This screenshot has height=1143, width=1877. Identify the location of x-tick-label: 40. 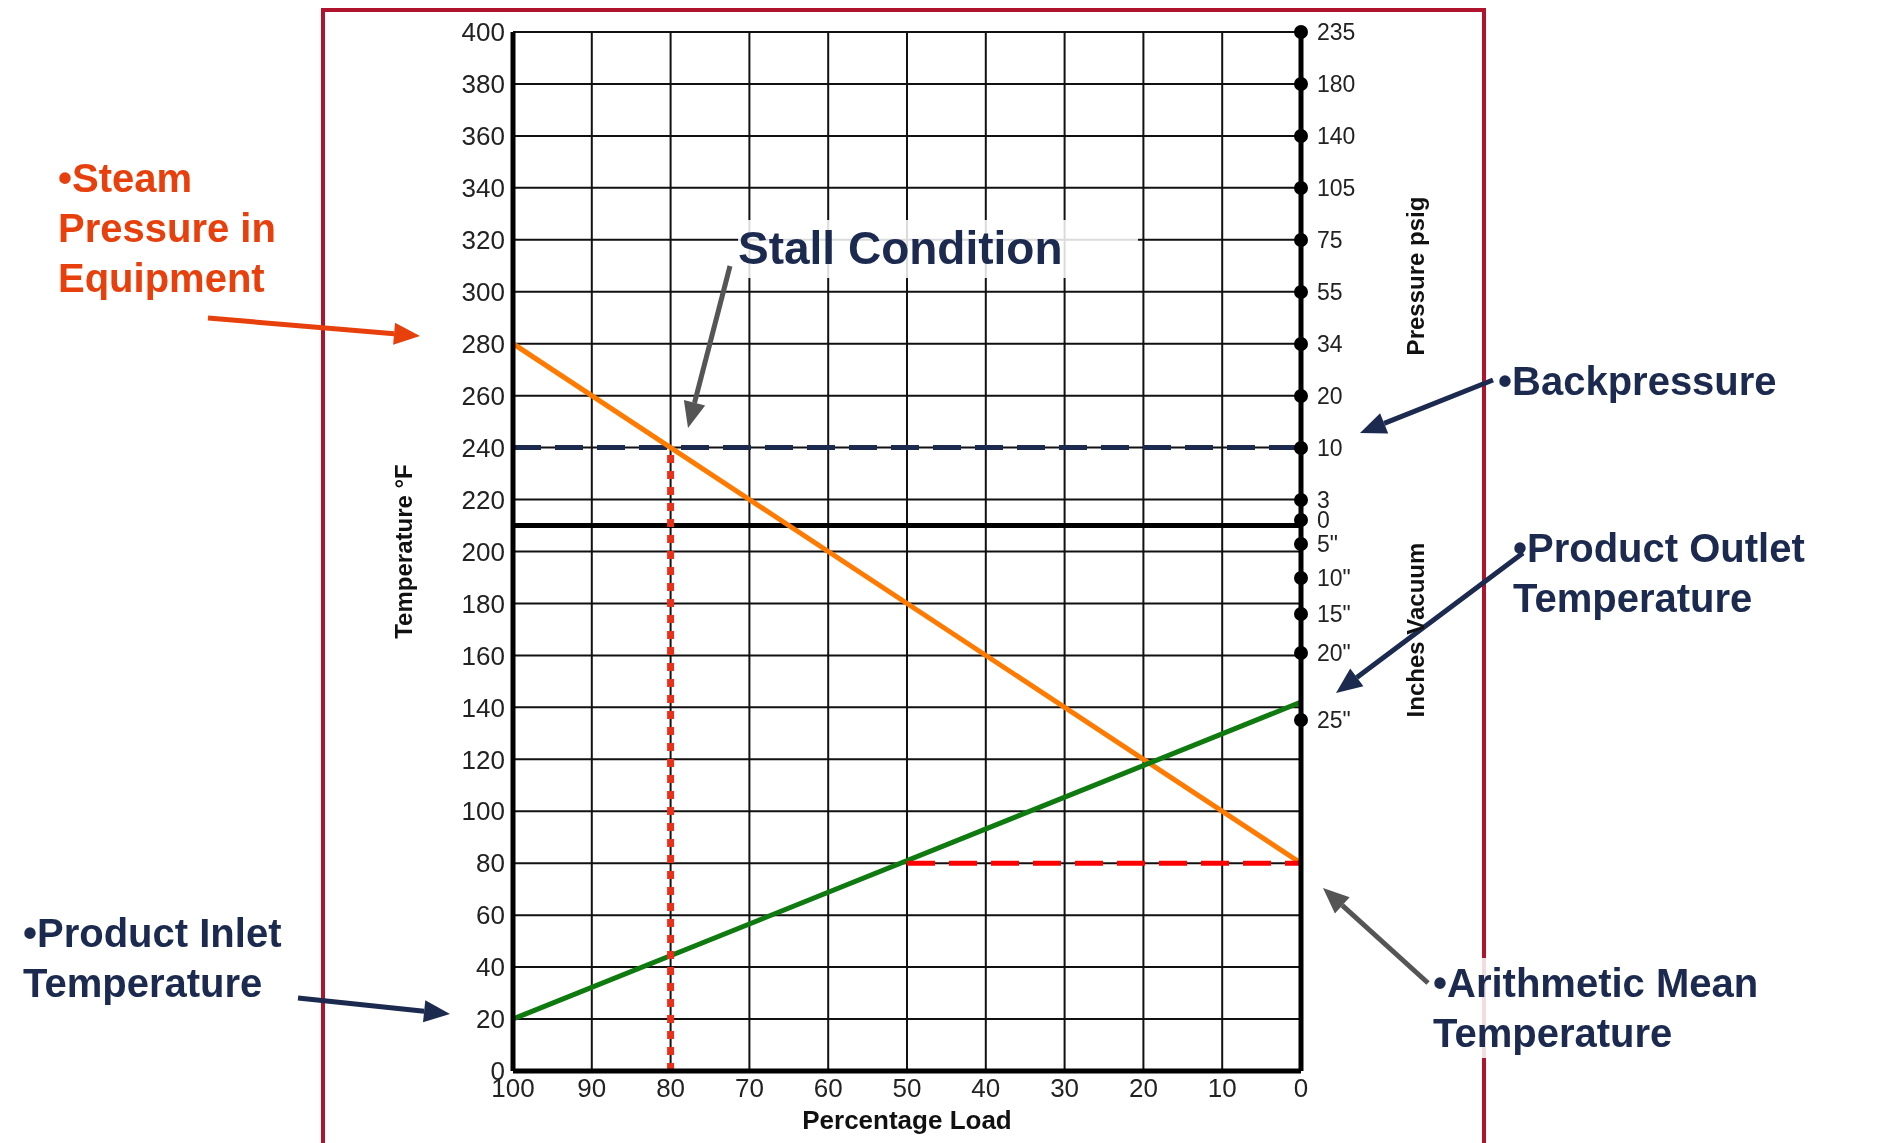
(986, 1088).